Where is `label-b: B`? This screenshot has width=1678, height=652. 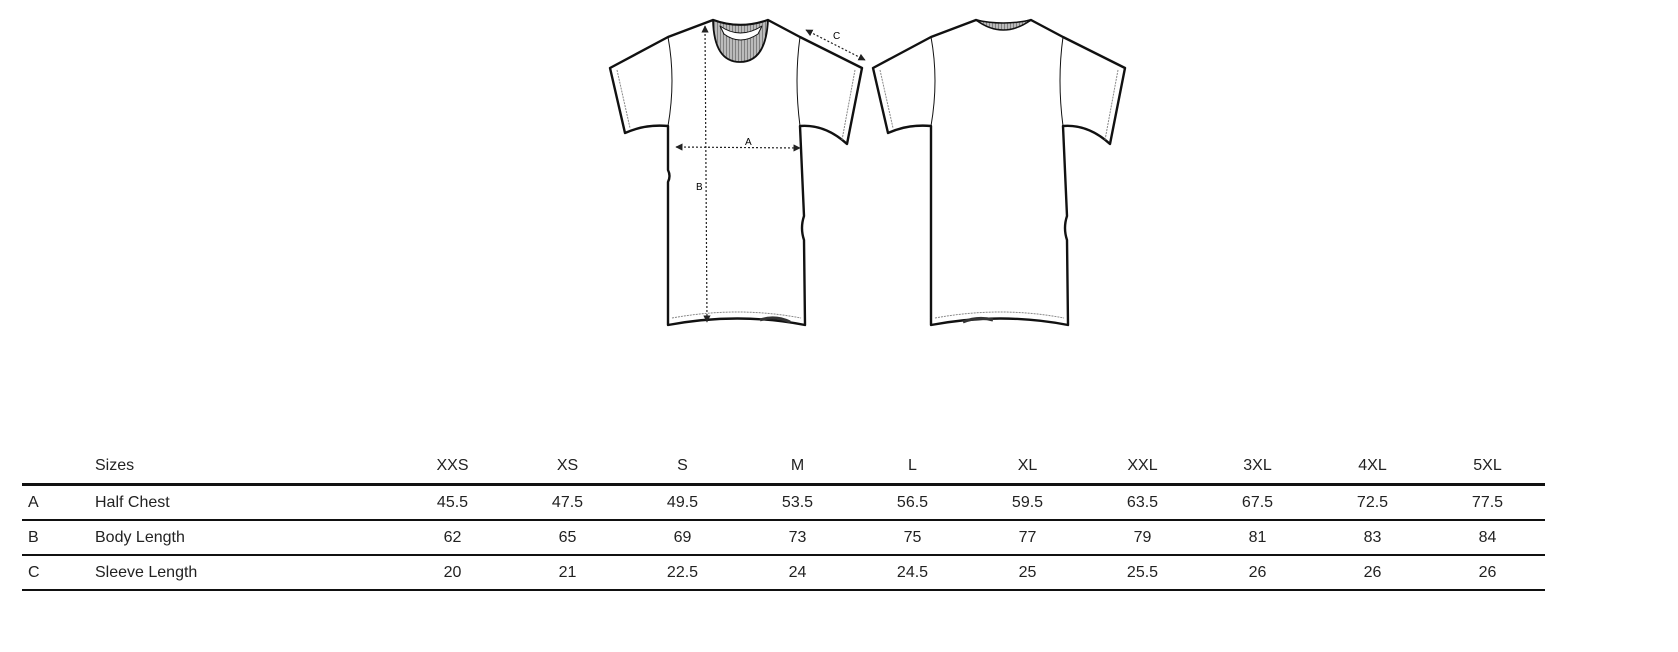
label-b: B is located at coordinates (699, 187).